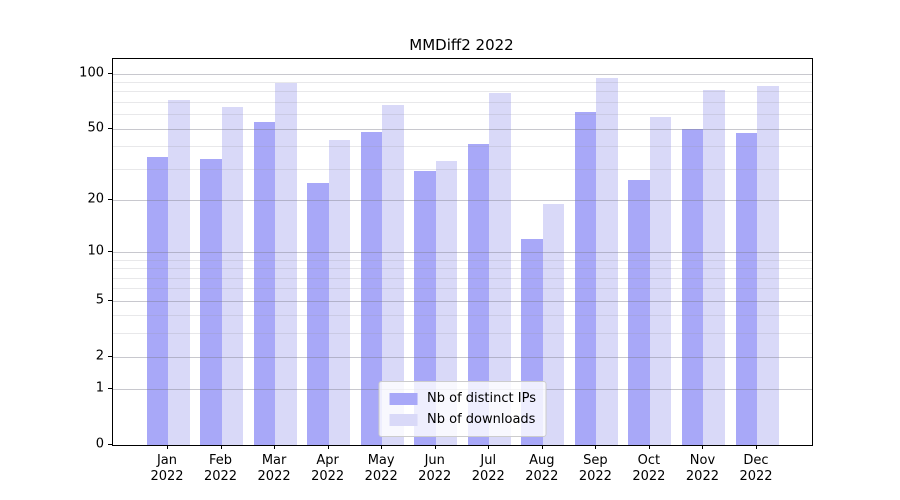 This screenshot has width=900, height=500. I want to click on chart-title: MMDiff2 2022, so click(461, 45).